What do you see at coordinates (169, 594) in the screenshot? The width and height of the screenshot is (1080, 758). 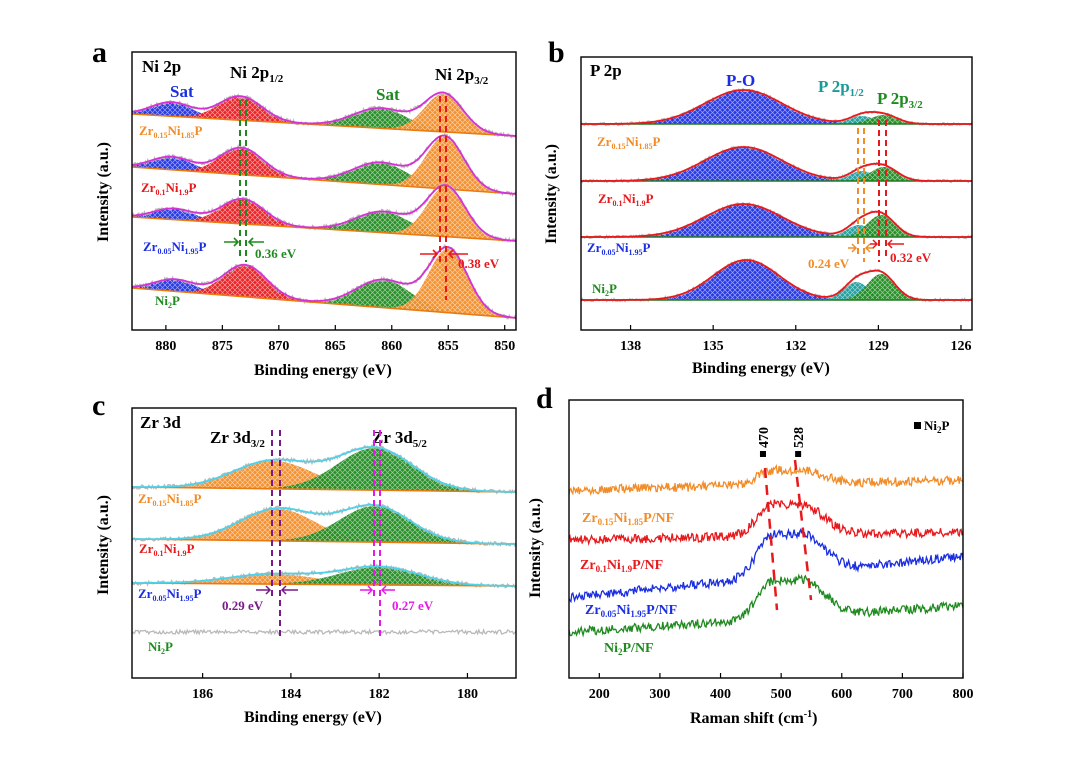 I see `c-2-sample-label: Zr0.05Ni1.95P` at bounding box center [169, 594].